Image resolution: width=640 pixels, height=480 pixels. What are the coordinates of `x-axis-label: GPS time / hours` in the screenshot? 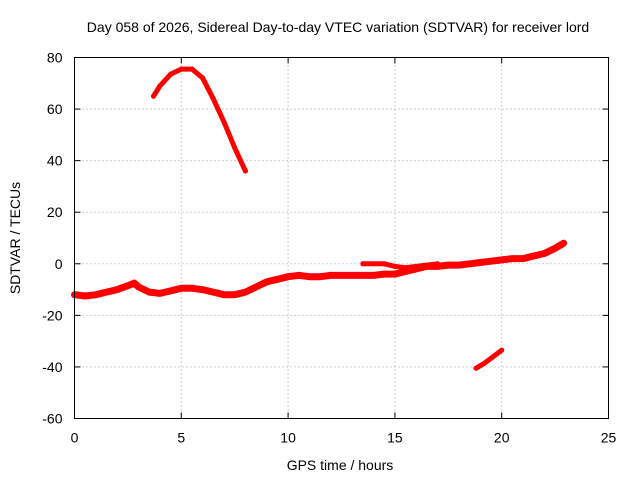 It's located at (340, 465).